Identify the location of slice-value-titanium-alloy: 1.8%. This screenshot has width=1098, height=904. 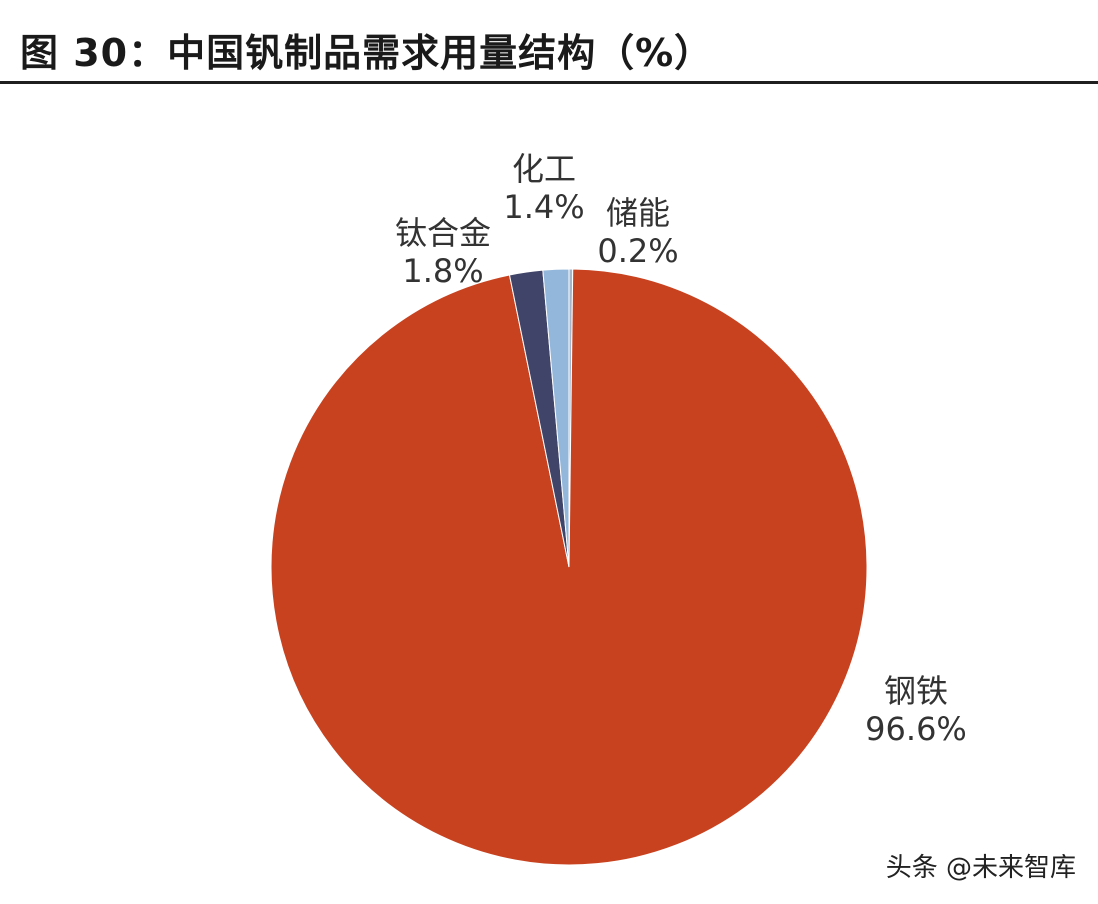
(443, 271).